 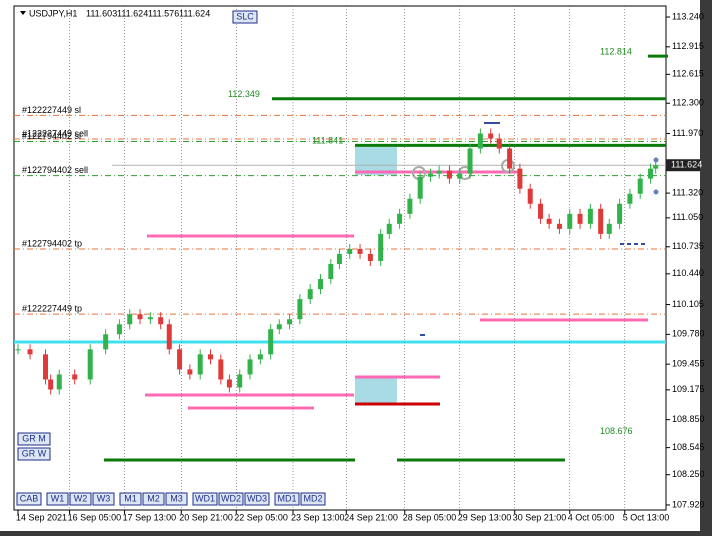 I want to click on x-tick-label: 20 Sep 21:00, so click(x=206, y=517).